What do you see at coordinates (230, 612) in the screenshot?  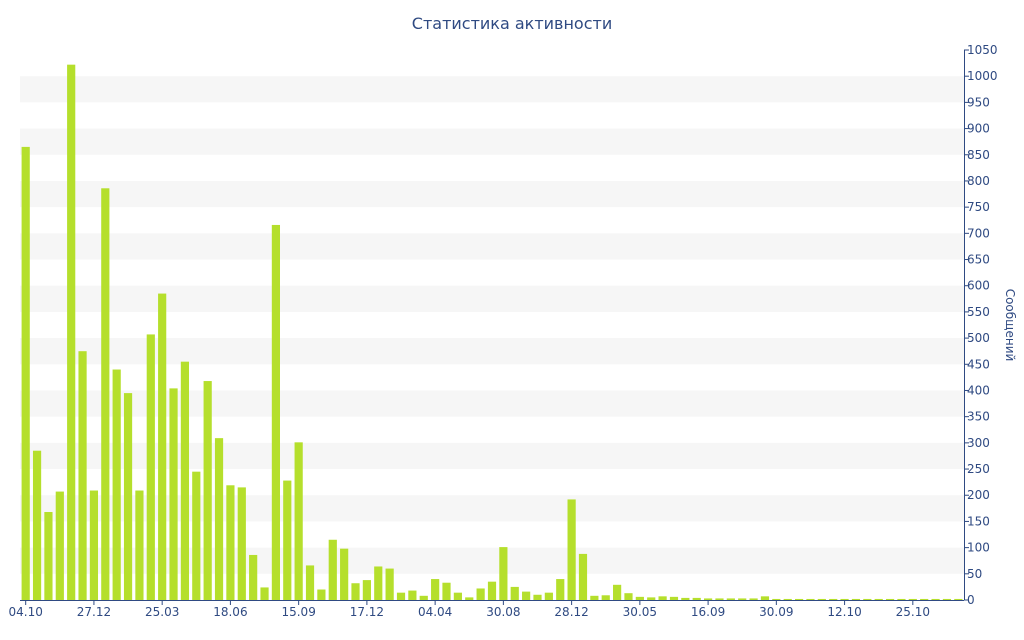 I see `x-tick-label: 18.06` at bounding box center [230, 612].